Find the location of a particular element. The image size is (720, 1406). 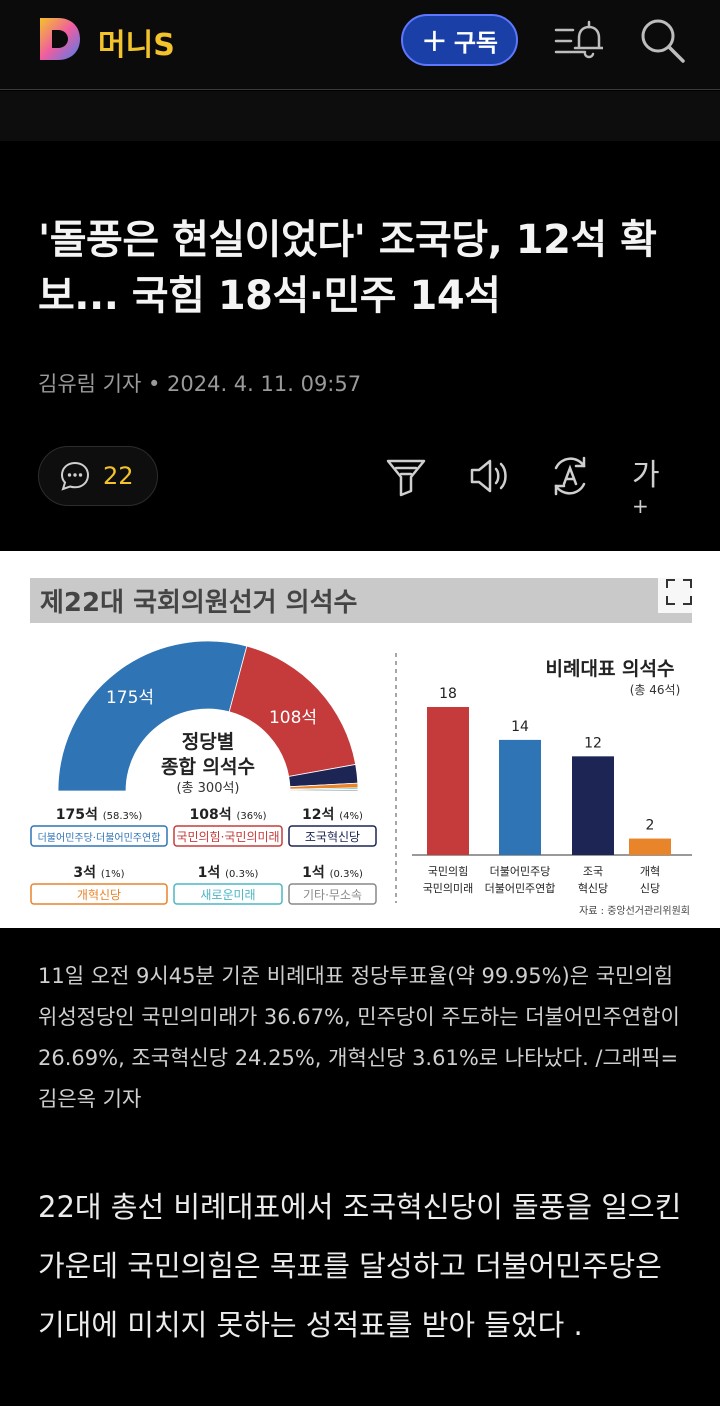

bar-chart-subtitle: (총 46석) is located at coordinates (655, 690).